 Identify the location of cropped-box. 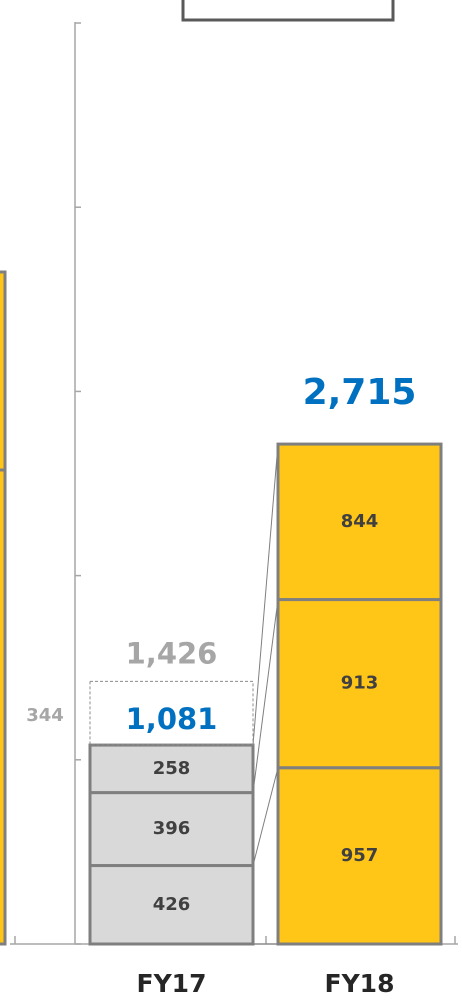
(288, 11).